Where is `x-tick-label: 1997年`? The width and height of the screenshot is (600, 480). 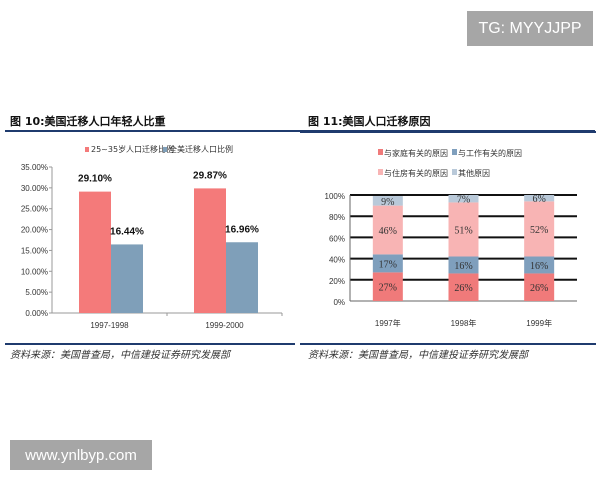
x-tick-label: 1997年 is located at coordinates (388, 323).